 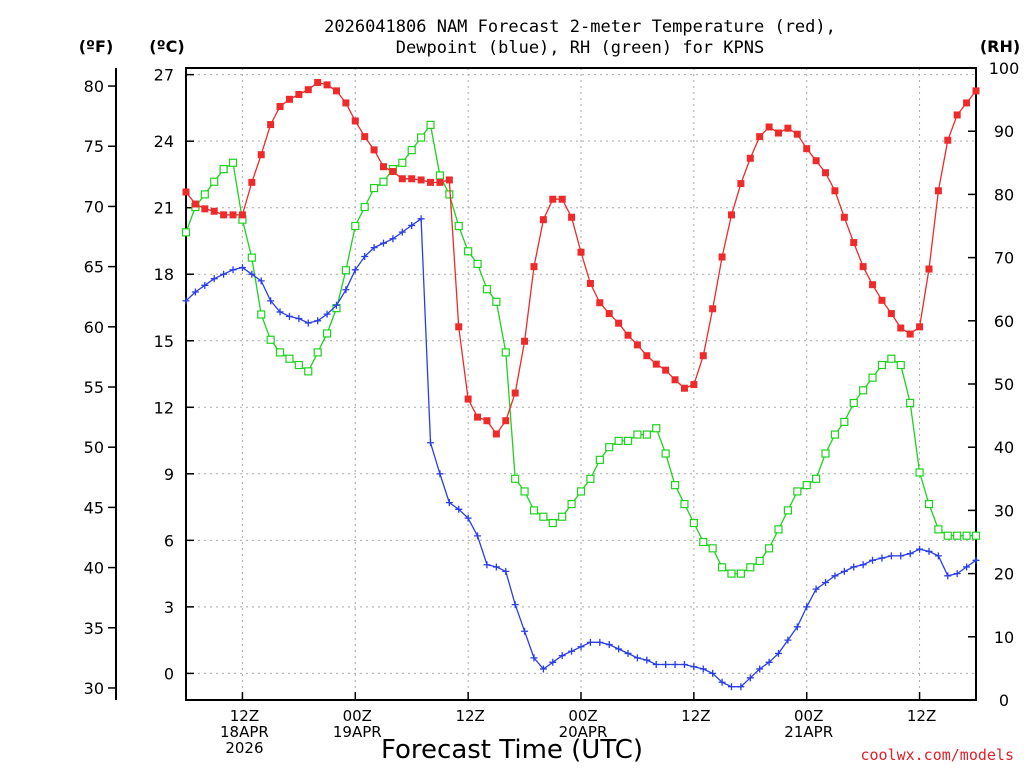 What do you see at coordinates (469, 716) in the screenshot?
I see `x-tick-label: 12Z` at bounding box center [469, 716].